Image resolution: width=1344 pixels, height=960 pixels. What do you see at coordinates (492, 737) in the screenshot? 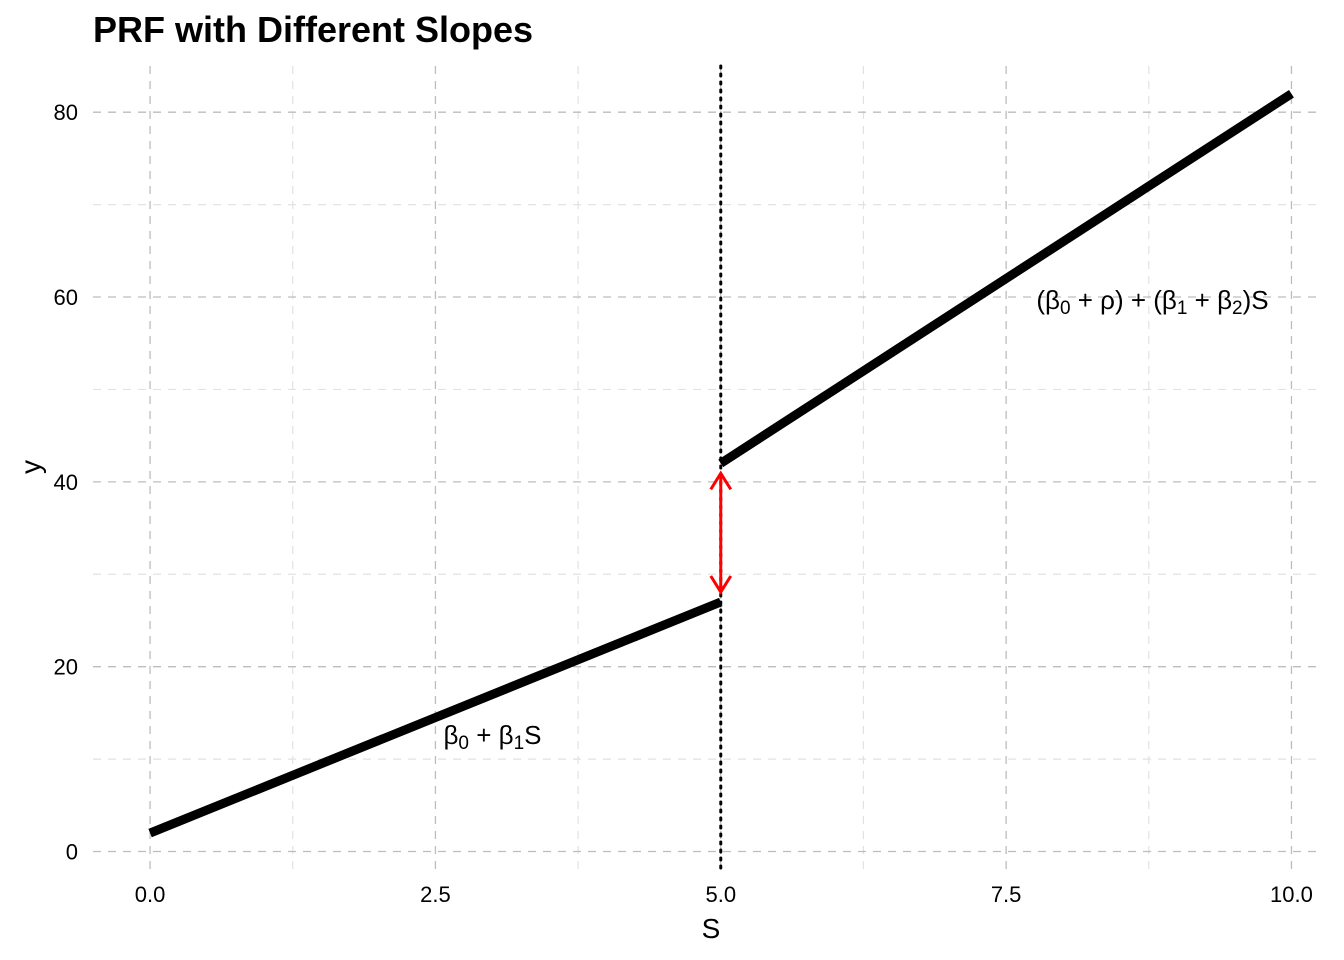
I see `annotation-lower-equation: β0 + β1S` at bounding box center [492, 737].